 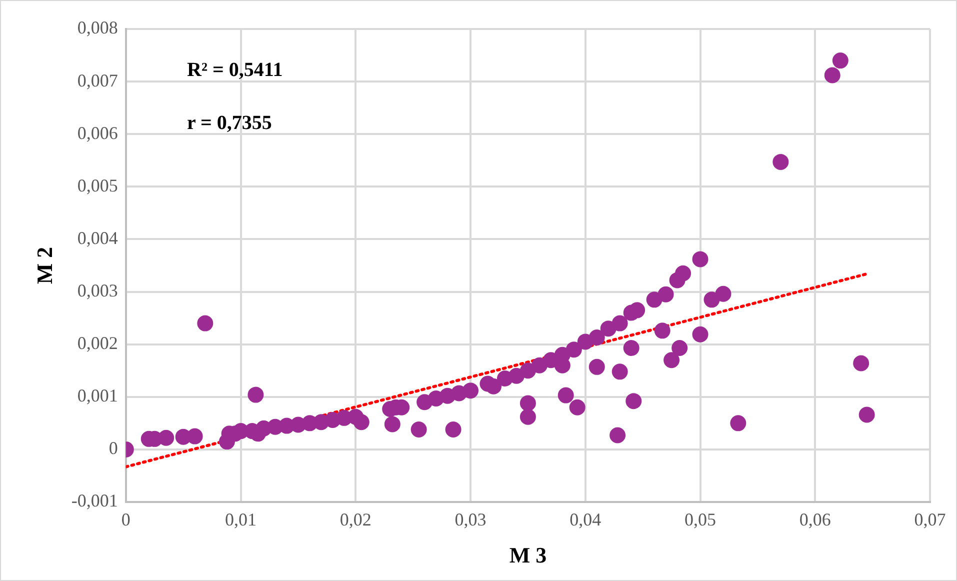 I want to click on y-tick-label: 0,006, so click(x=97, y=132).